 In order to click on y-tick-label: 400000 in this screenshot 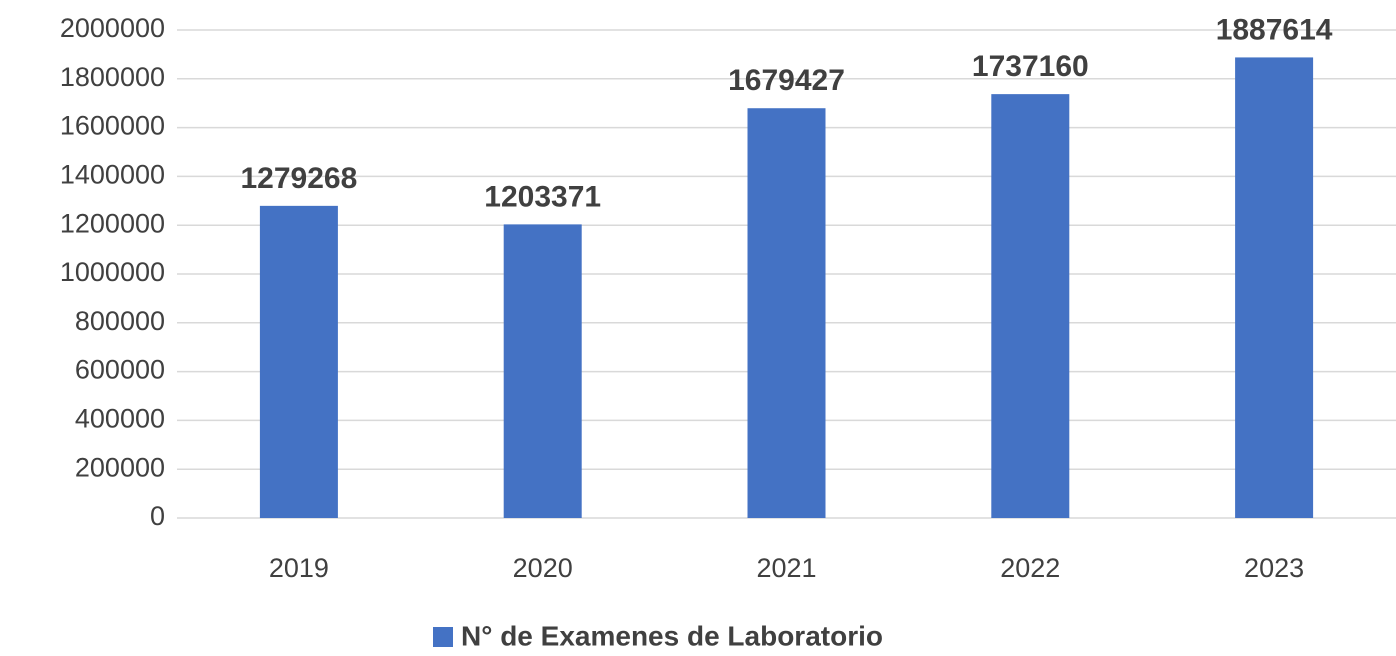, I will do `click(120, 419)`.